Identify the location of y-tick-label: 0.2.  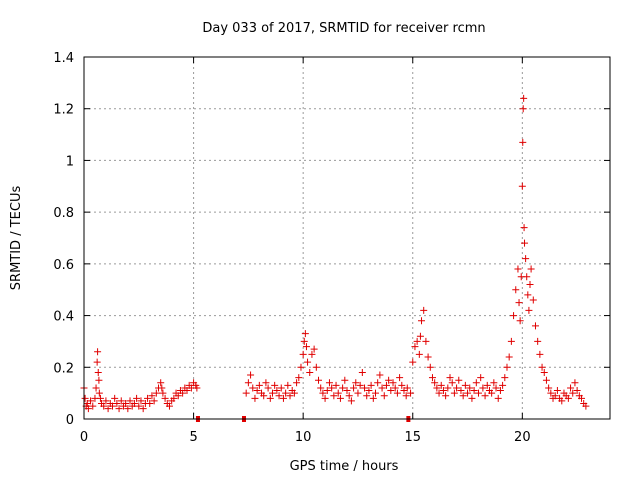
(63, 368).